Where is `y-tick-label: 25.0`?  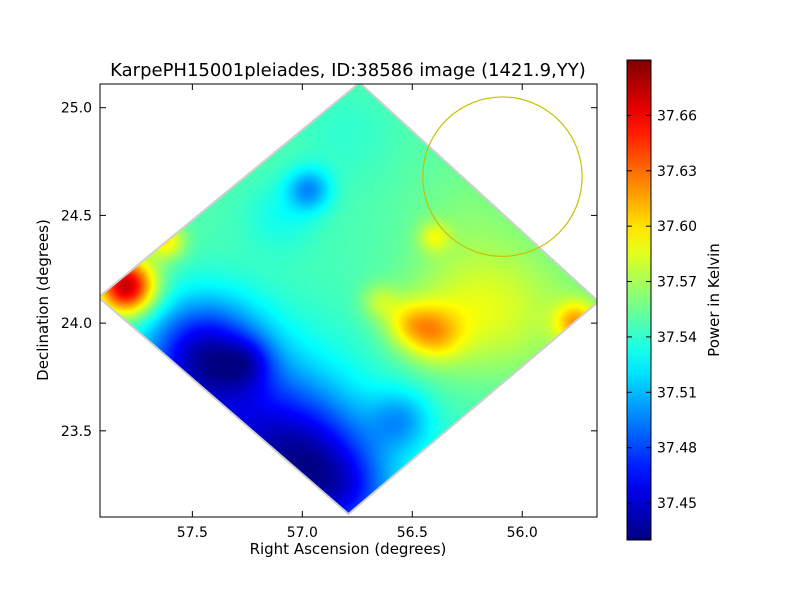 y-tick-label: 25.0 is located at coordinates (76, 109).